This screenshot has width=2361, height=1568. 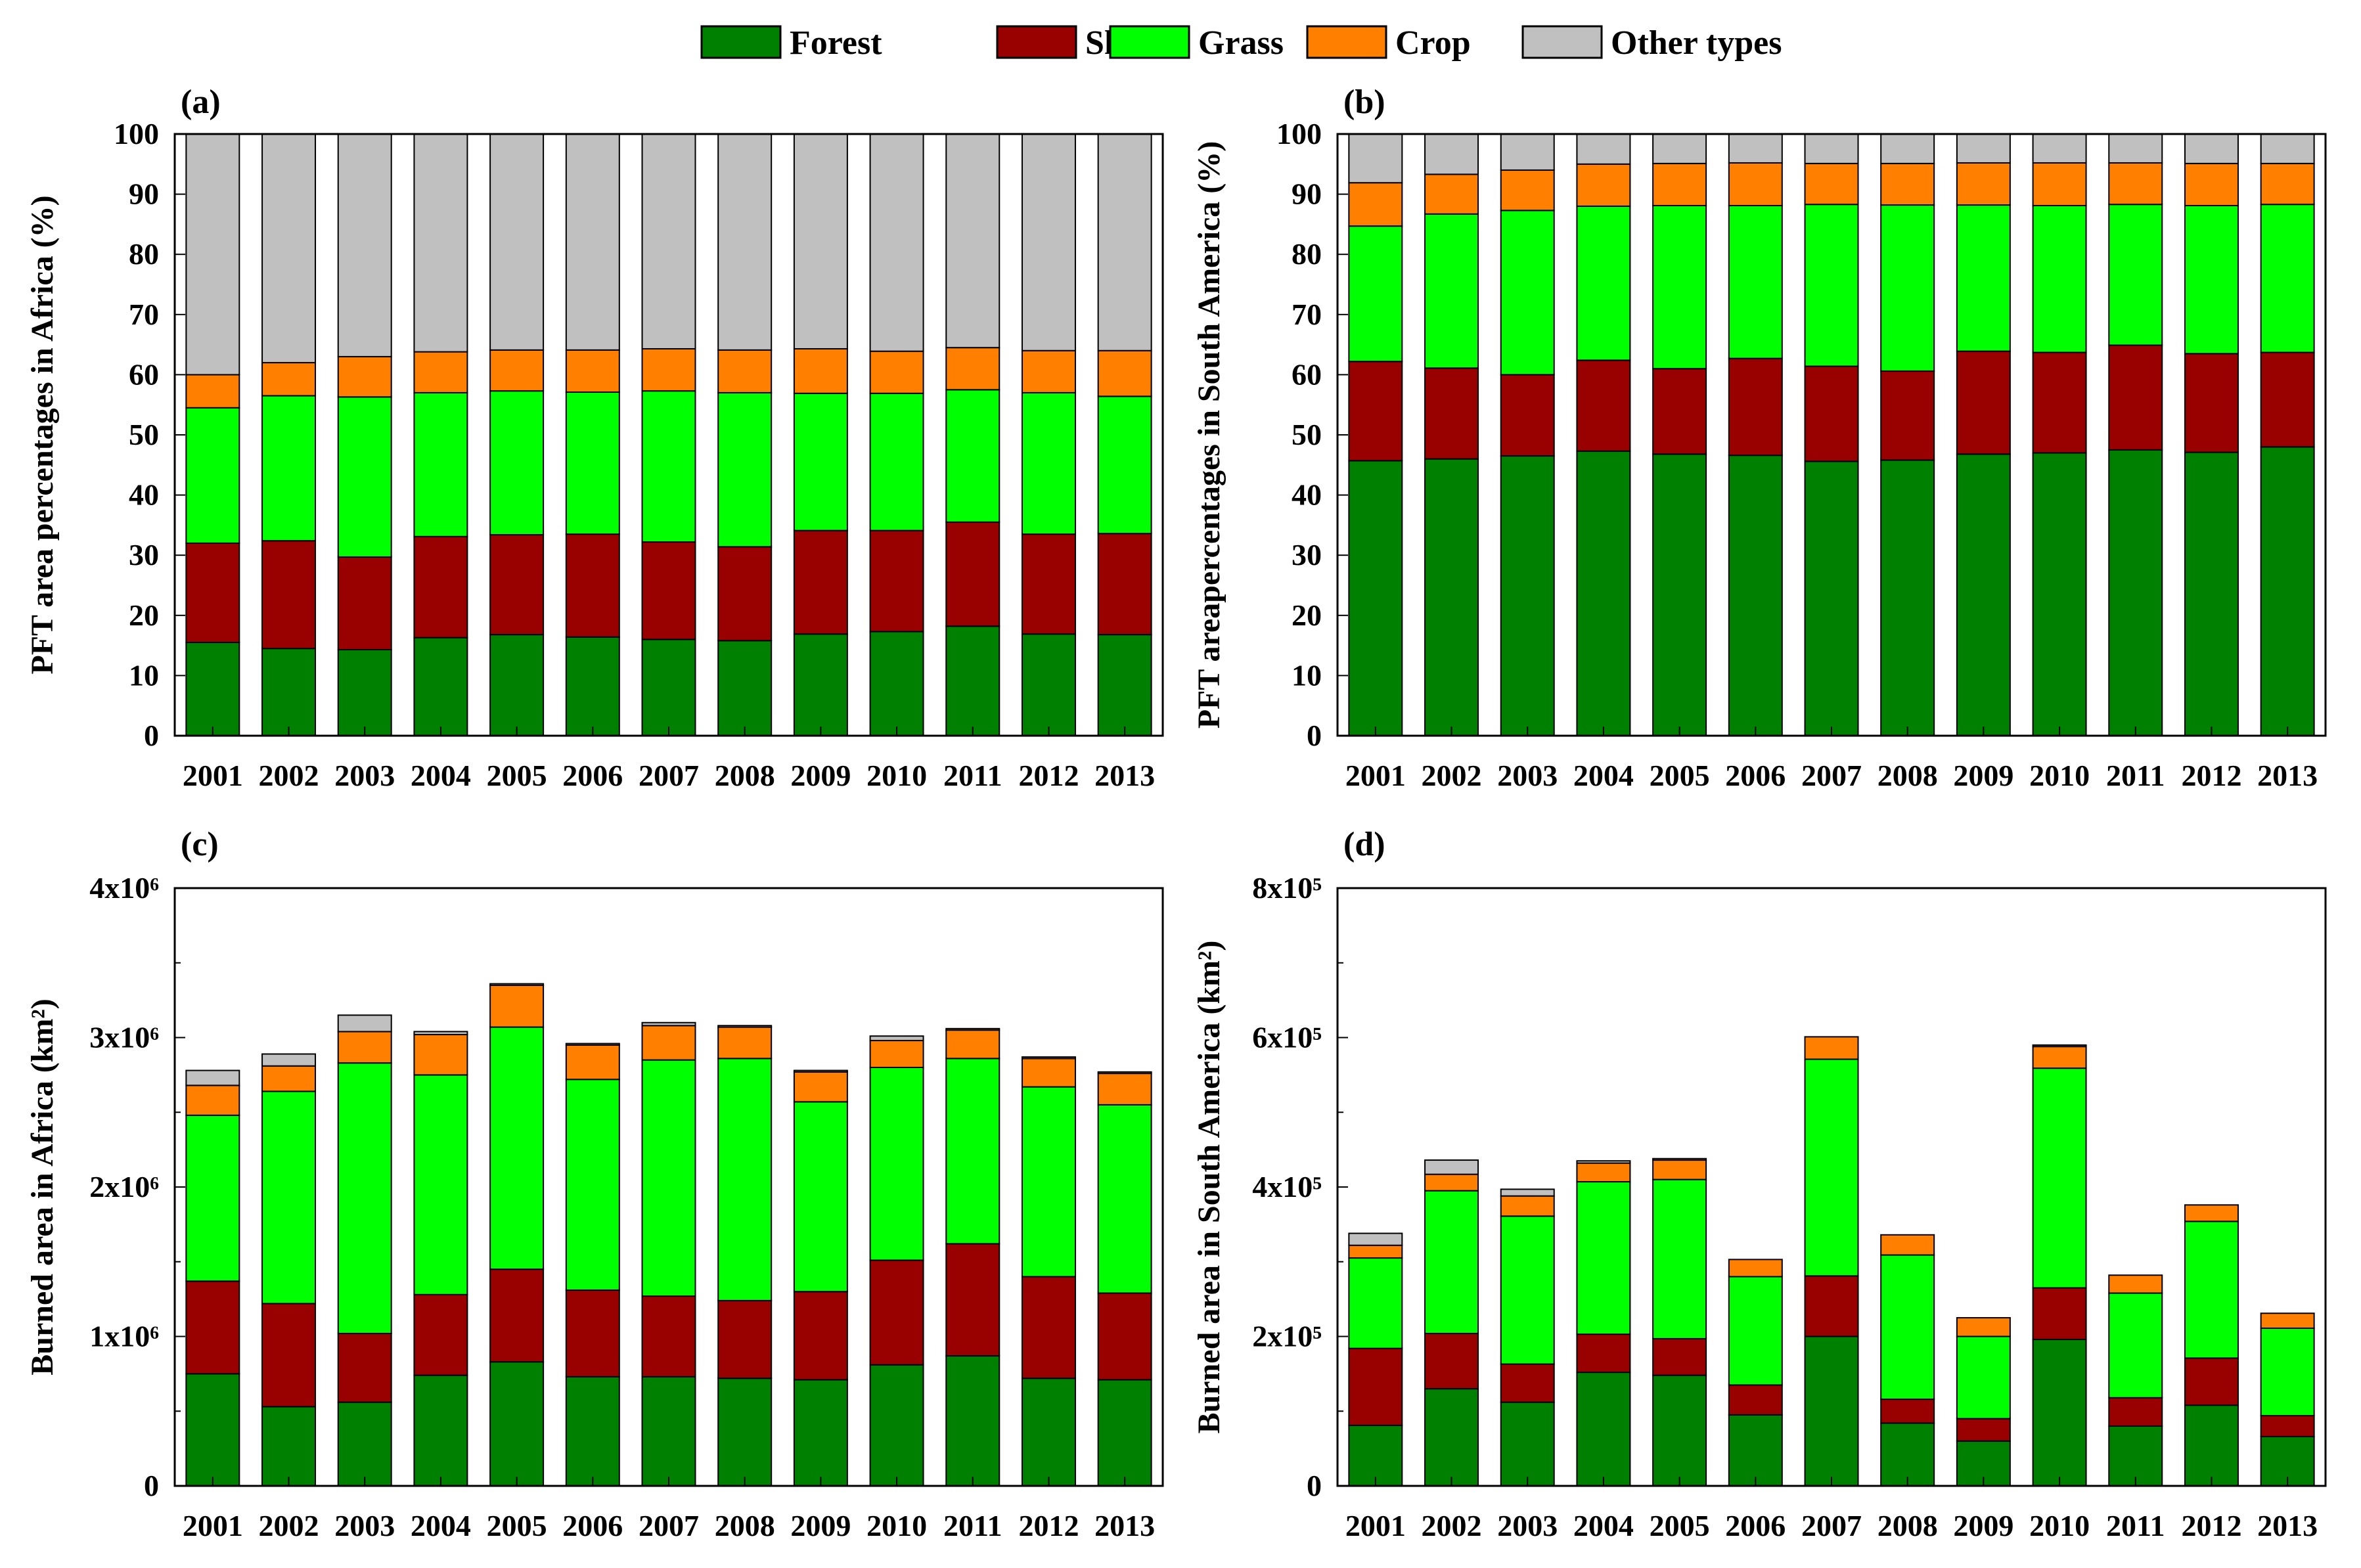 What do you see at coordinates (2059, 279) in the screenshot?
I see `bar-b-2010-grass` at bounding box center [2059, 279].